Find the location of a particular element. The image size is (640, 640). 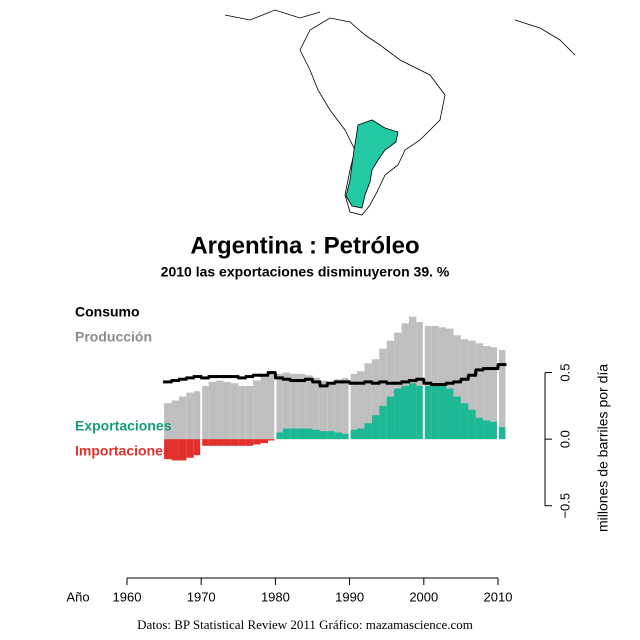

y-tick-label: 0.0 is located at coordinates (564, 439).